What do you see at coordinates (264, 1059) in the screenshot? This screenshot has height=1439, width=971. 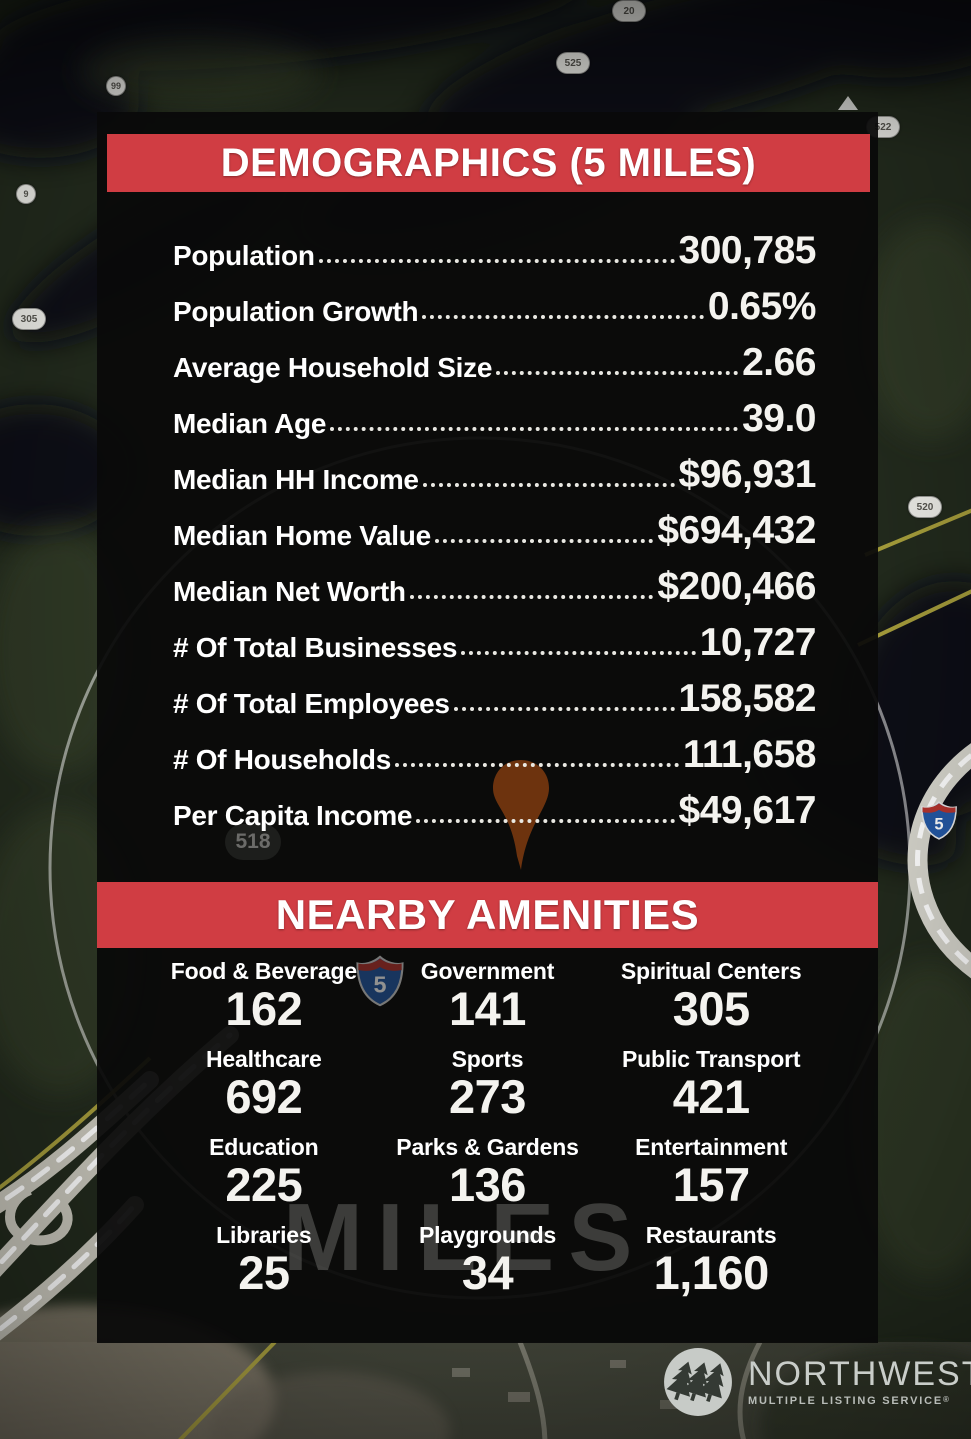 I see `amenity-label: Healthcare` at bounding box center [264, 1059].